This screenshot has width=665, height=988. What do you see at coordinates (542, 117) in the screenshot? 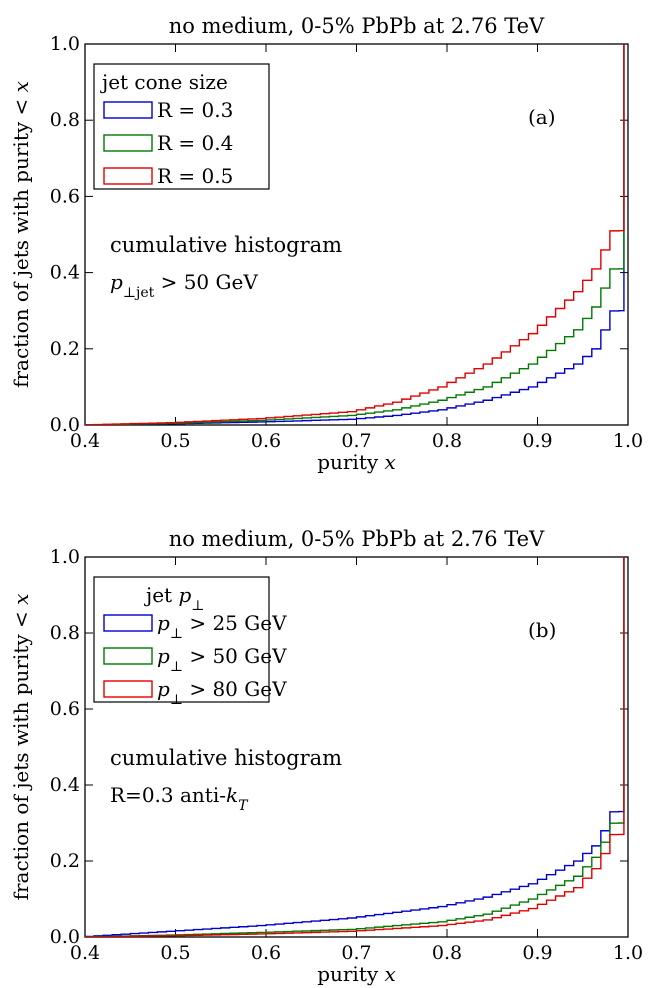
I see `panel-label: (a)` at bounding box center [542, 117].